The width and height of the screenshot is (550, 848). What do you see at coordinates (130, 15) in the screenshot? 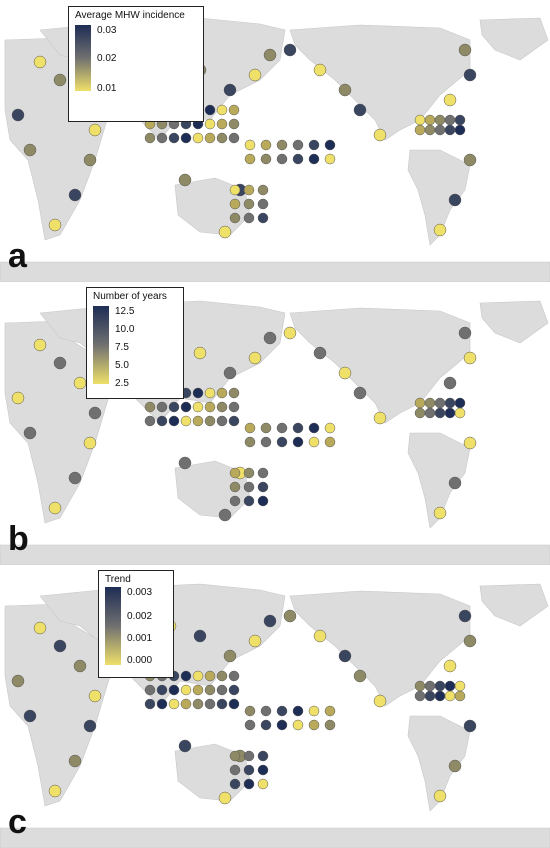
I see `legend-title: Average MHW incidence` at bounding box center [130, 15].